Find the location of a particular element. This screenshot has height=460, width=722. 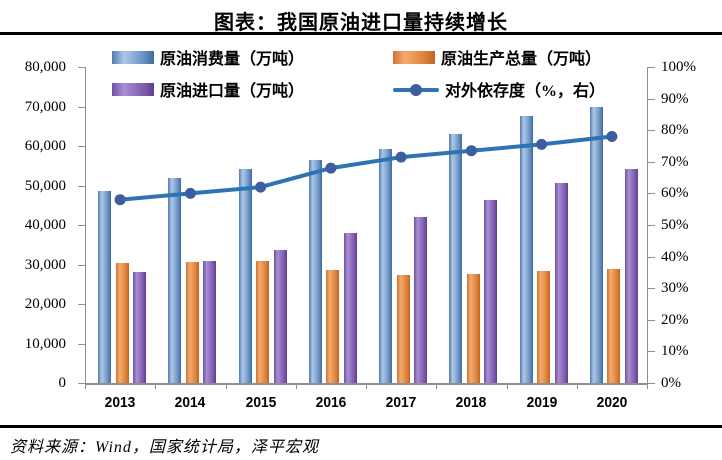

bar-consumption-2013 is located at coordinates (105, 286).